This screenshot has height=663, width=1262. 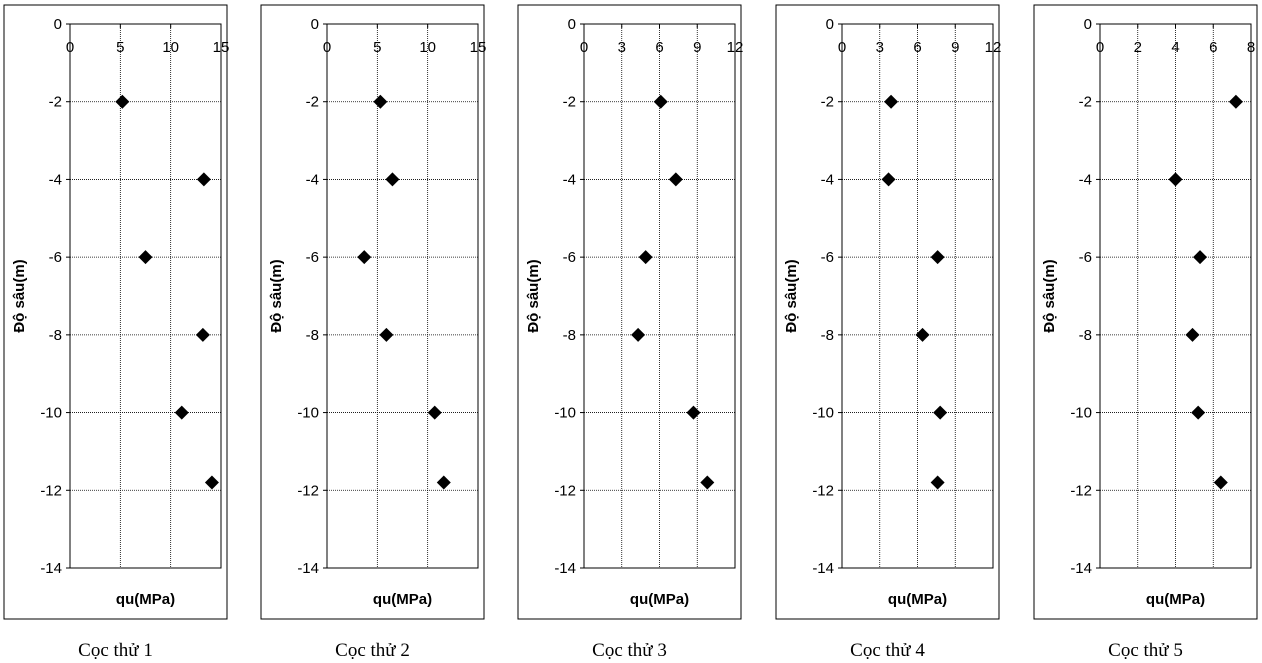 I want to click on x-tick-label: 4, so click(x=1175, y=47).